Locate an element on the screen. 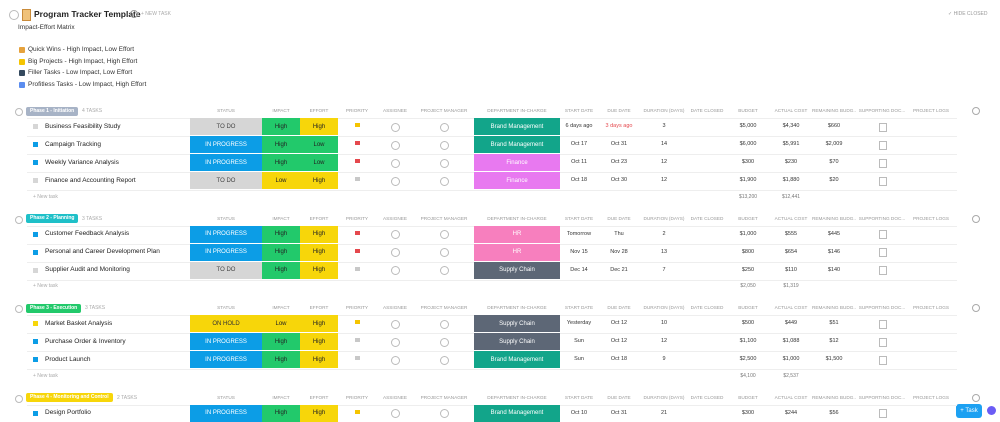 The width and height of the screenshot is (1000, 422). task-name: Weekly Variance Analysis is located at coordinates (82, 162).